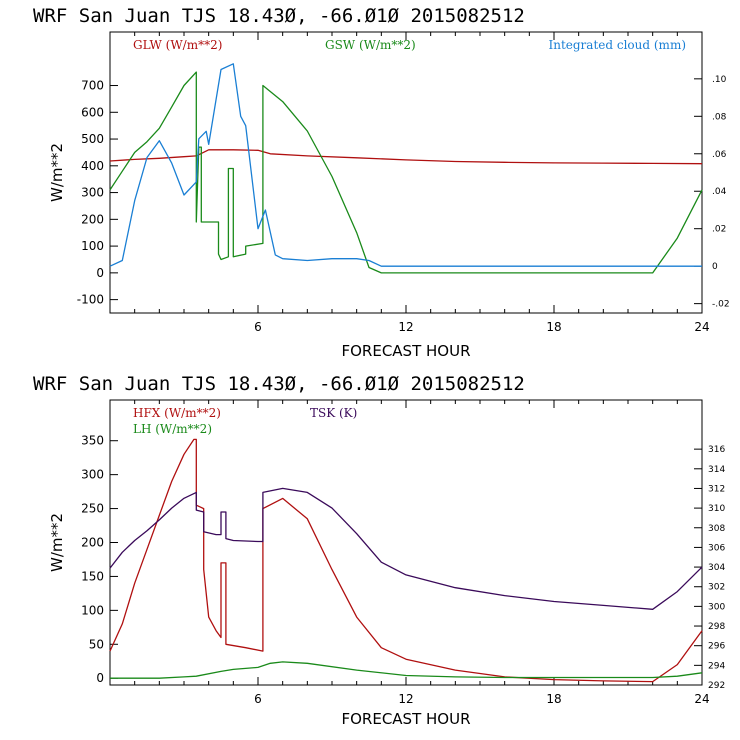  Describe the element at coordinates (716, 568) in the screenshot. I see `y2-tick-label: 304` at that location.